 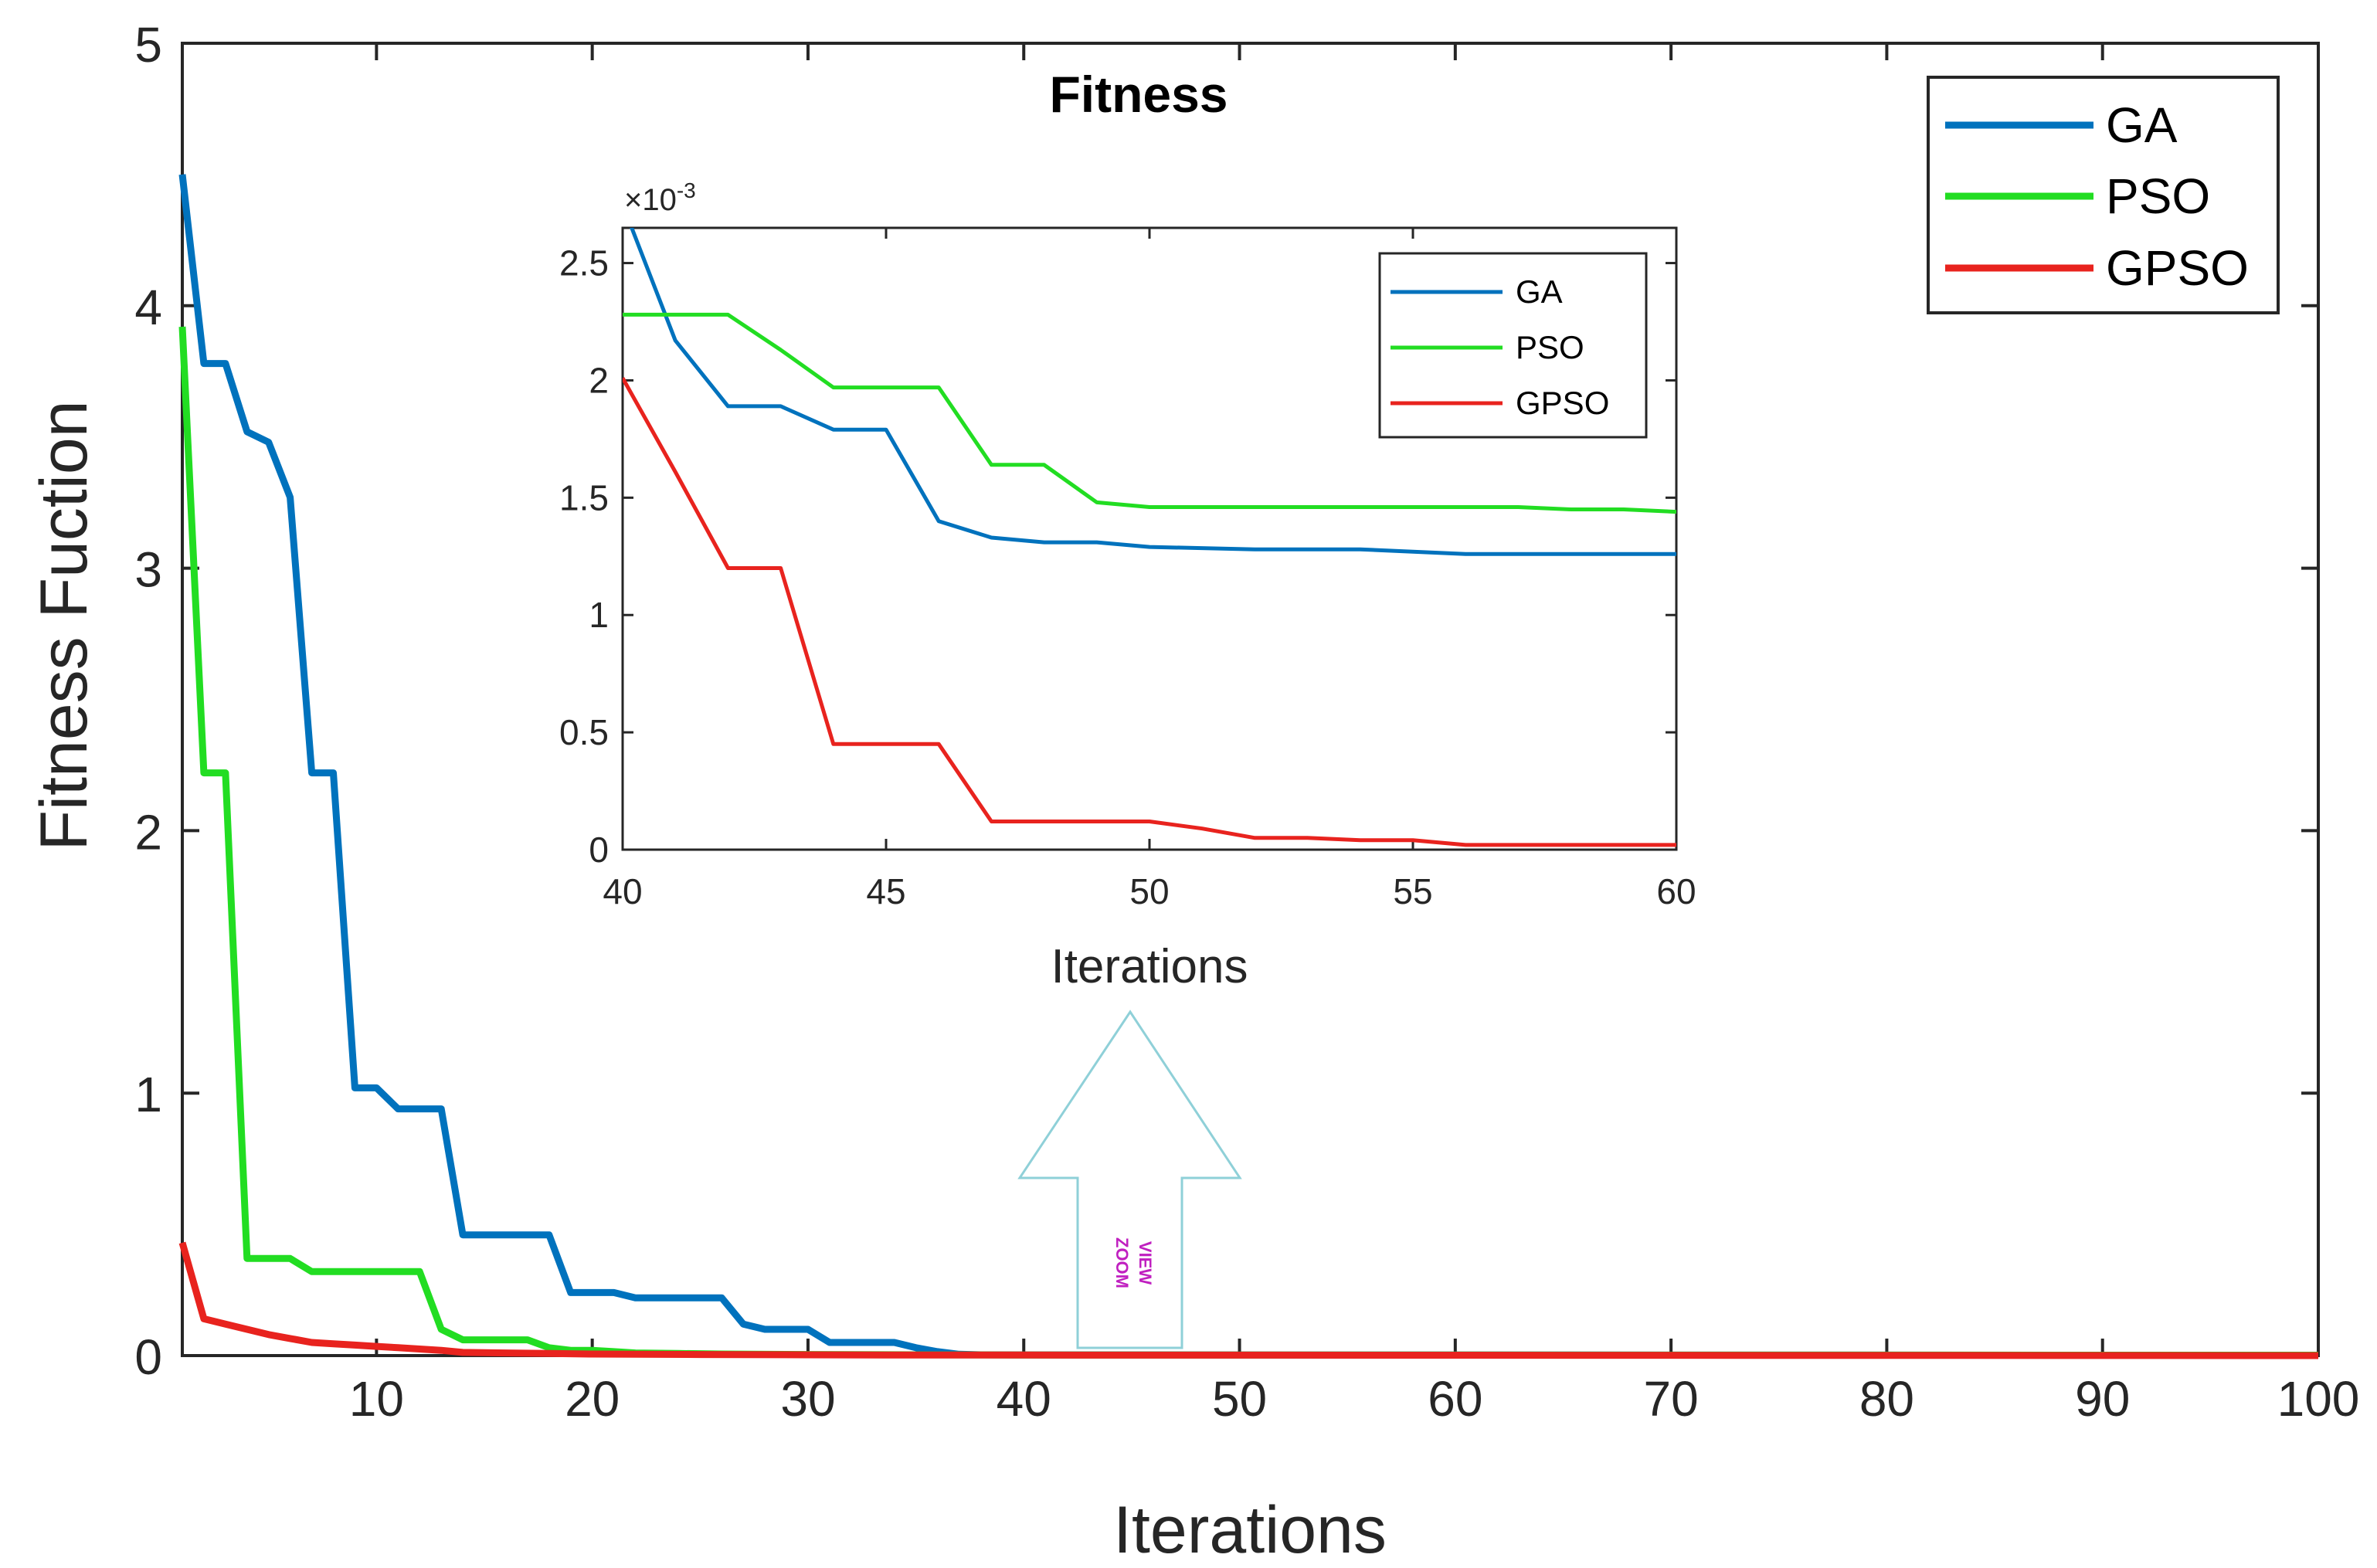 What do you see at coordinates (2102, 1399) in the screenshot?
I see `main-x-tick-label-90: 90` at bounding box center [2102, 1399].